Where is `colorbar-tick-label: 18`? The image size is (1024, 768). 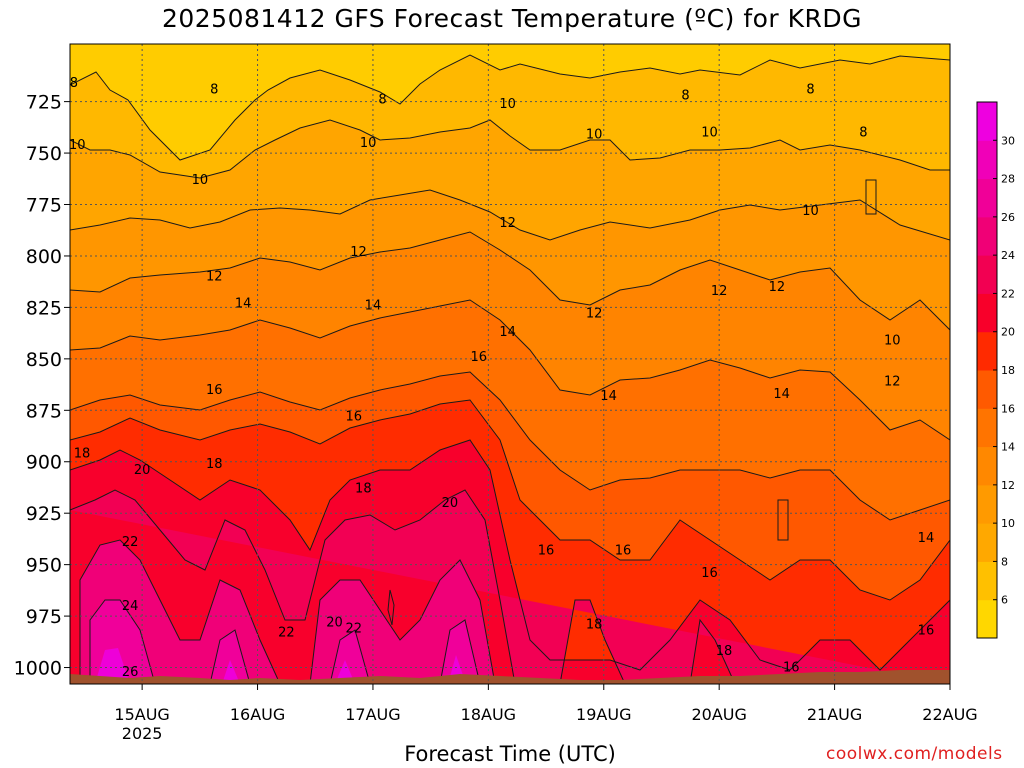
colorbar-tick-label: 18 is located at coordinates (1008, 370).